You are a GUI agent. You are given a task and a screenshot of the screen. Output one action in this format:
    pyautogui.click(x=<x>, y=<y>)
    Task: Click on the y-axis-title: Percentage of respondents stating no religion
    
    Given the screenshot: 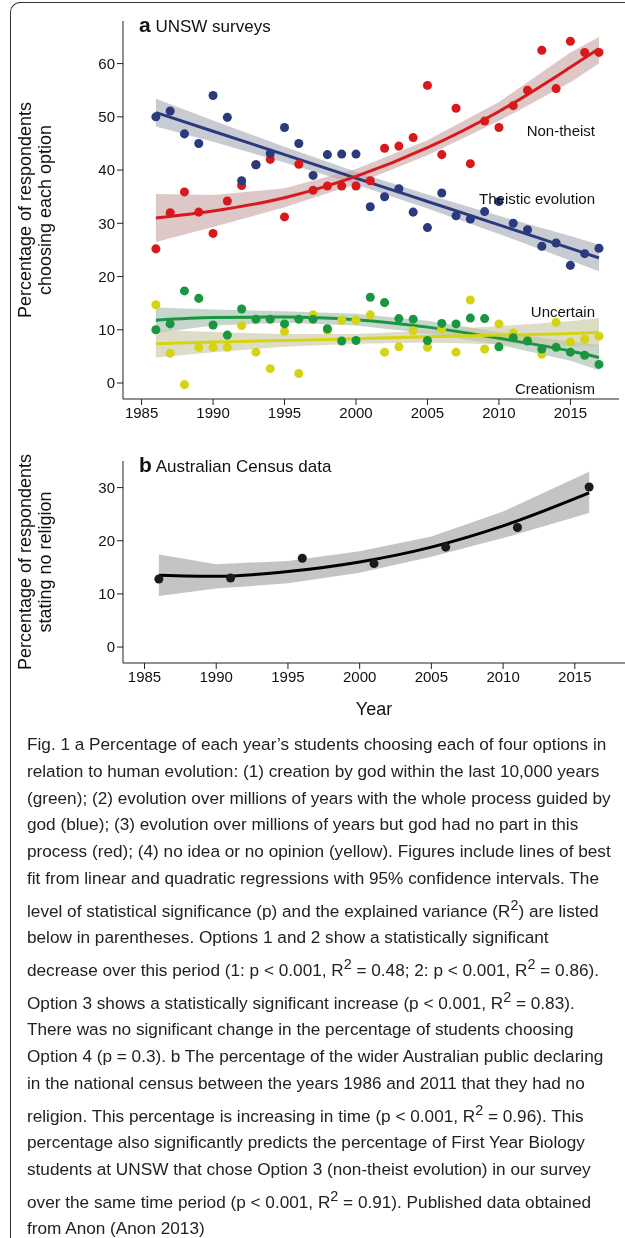 What is the action you would take?
    pyautogui.click(x=35, y=562)
    